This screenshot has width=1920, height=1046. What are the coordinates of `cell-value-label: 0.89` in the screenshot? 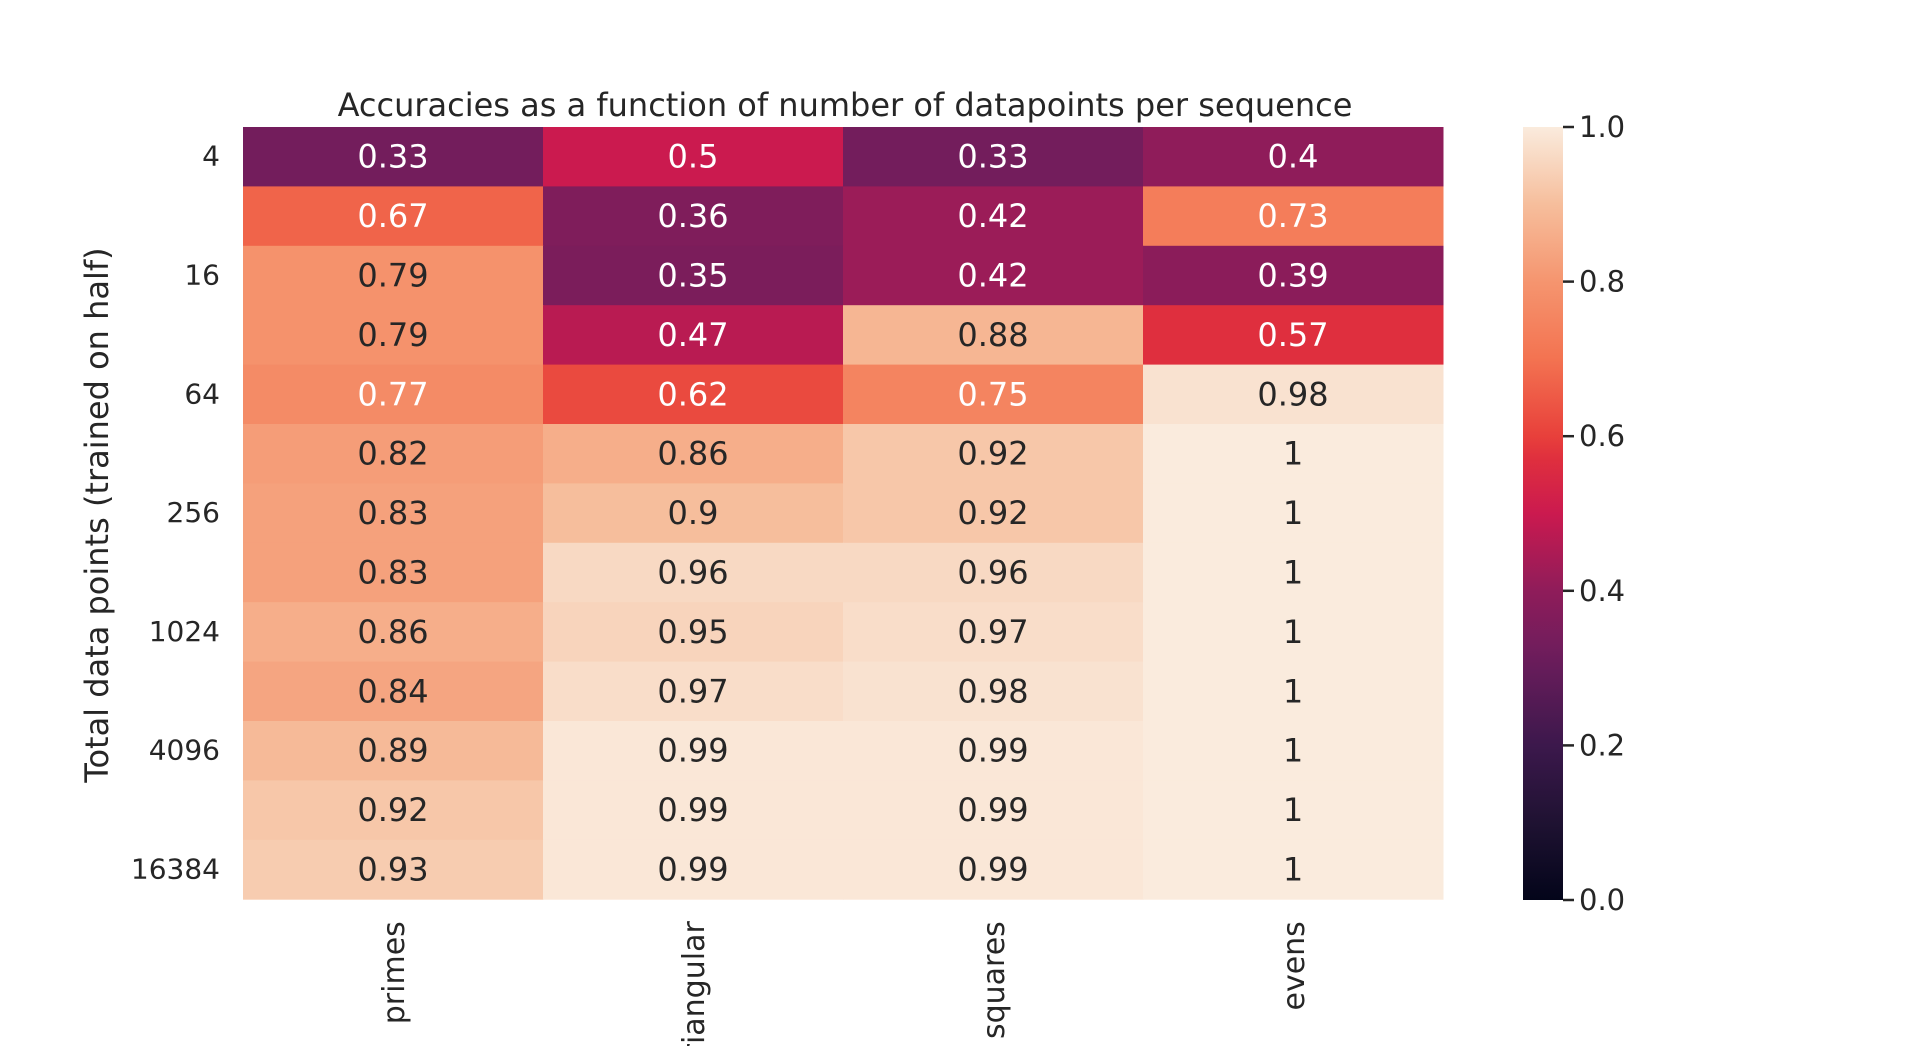 It's located at (392, 751).